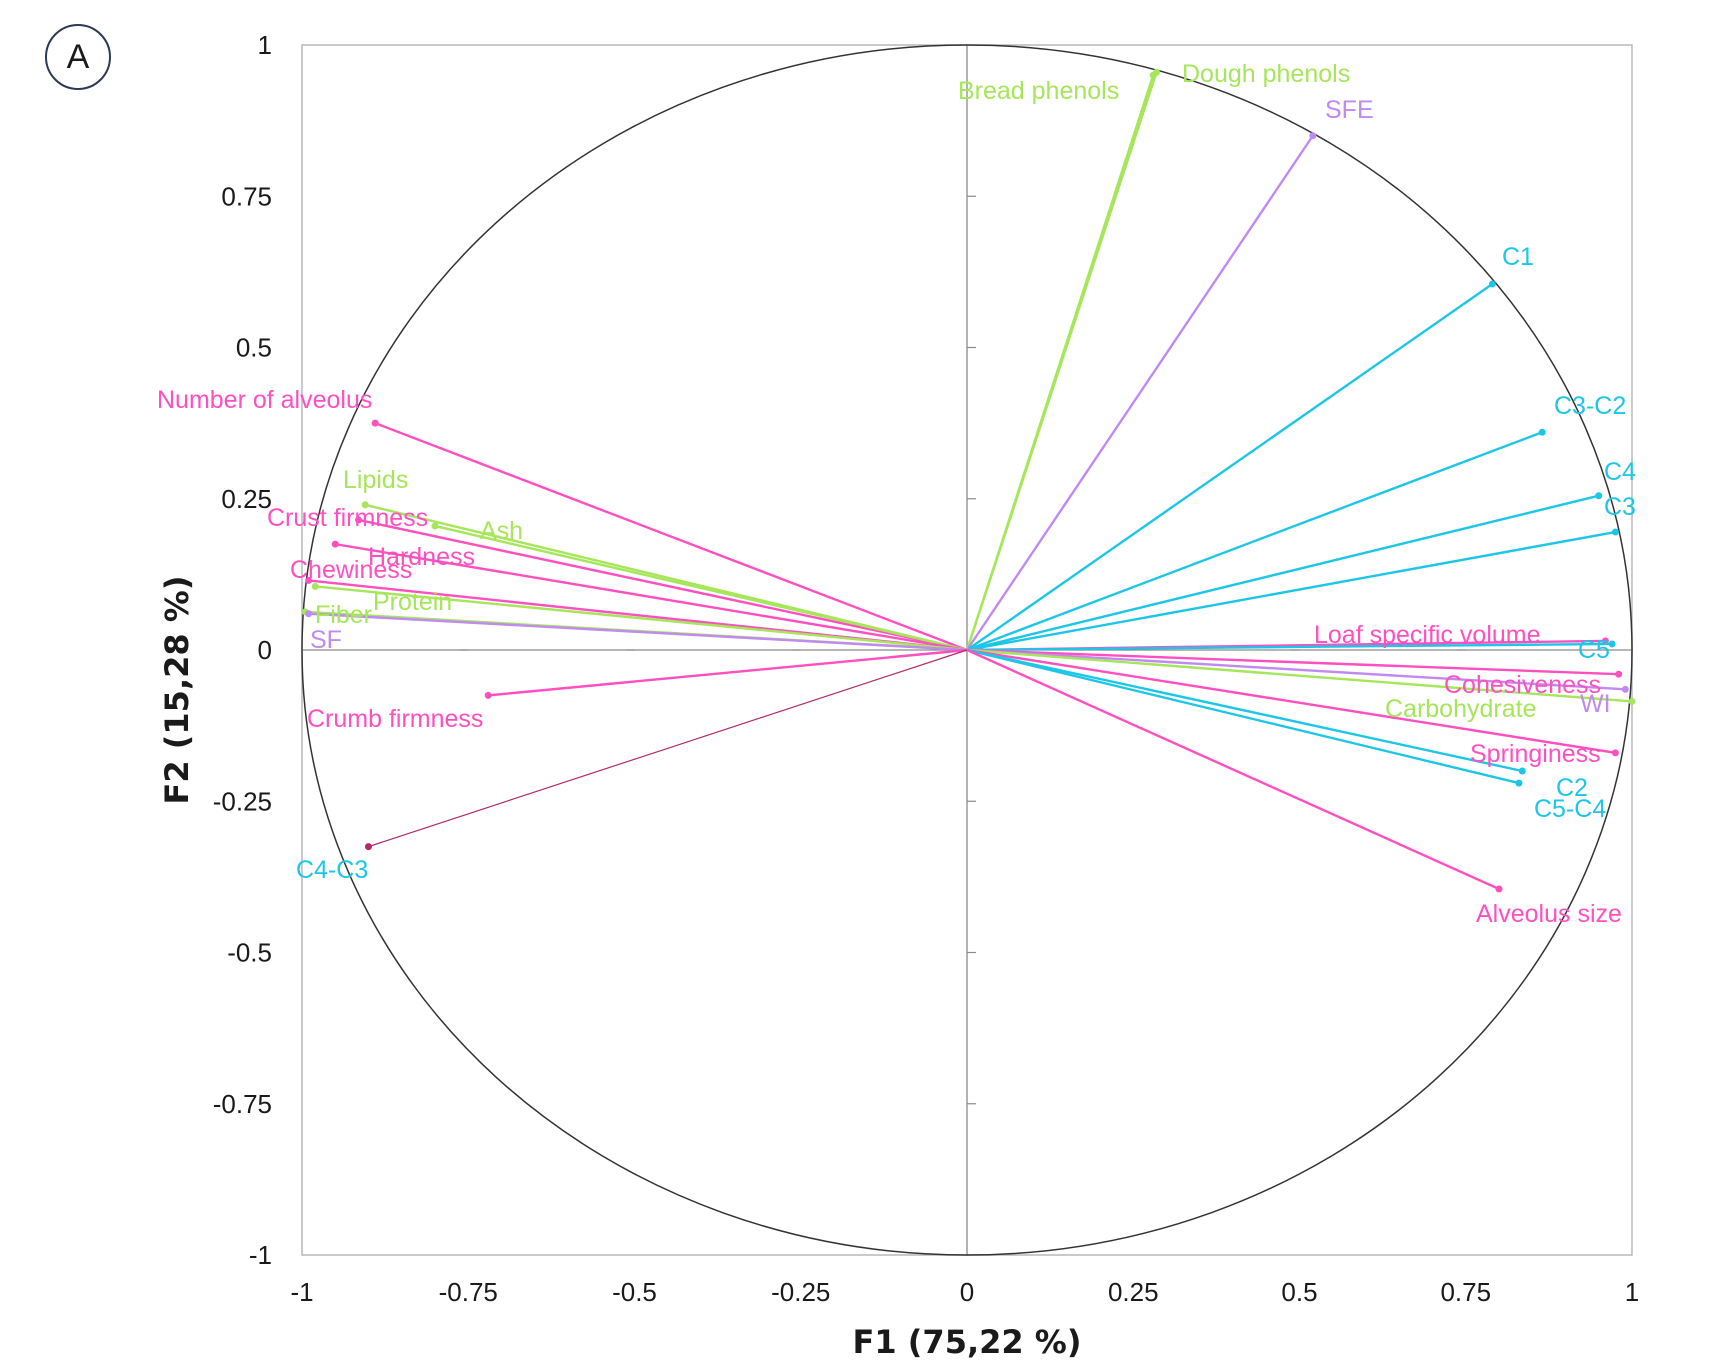 Image resolution: width=1714 pixels, height=1363 pixels. I want to click on vector-point-crumb-firmness, so click(488, 695).